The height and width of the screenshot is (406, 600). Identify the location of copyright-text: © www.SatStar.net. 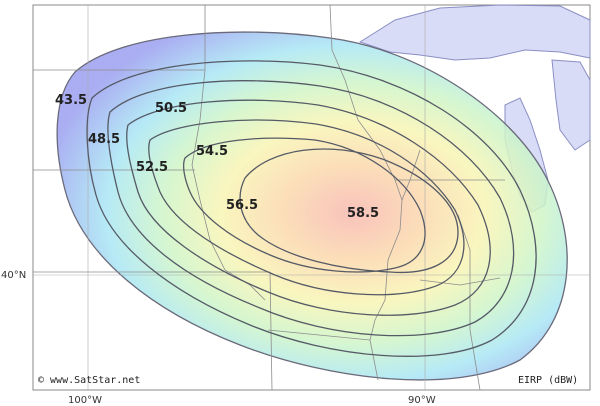
(89, 380).